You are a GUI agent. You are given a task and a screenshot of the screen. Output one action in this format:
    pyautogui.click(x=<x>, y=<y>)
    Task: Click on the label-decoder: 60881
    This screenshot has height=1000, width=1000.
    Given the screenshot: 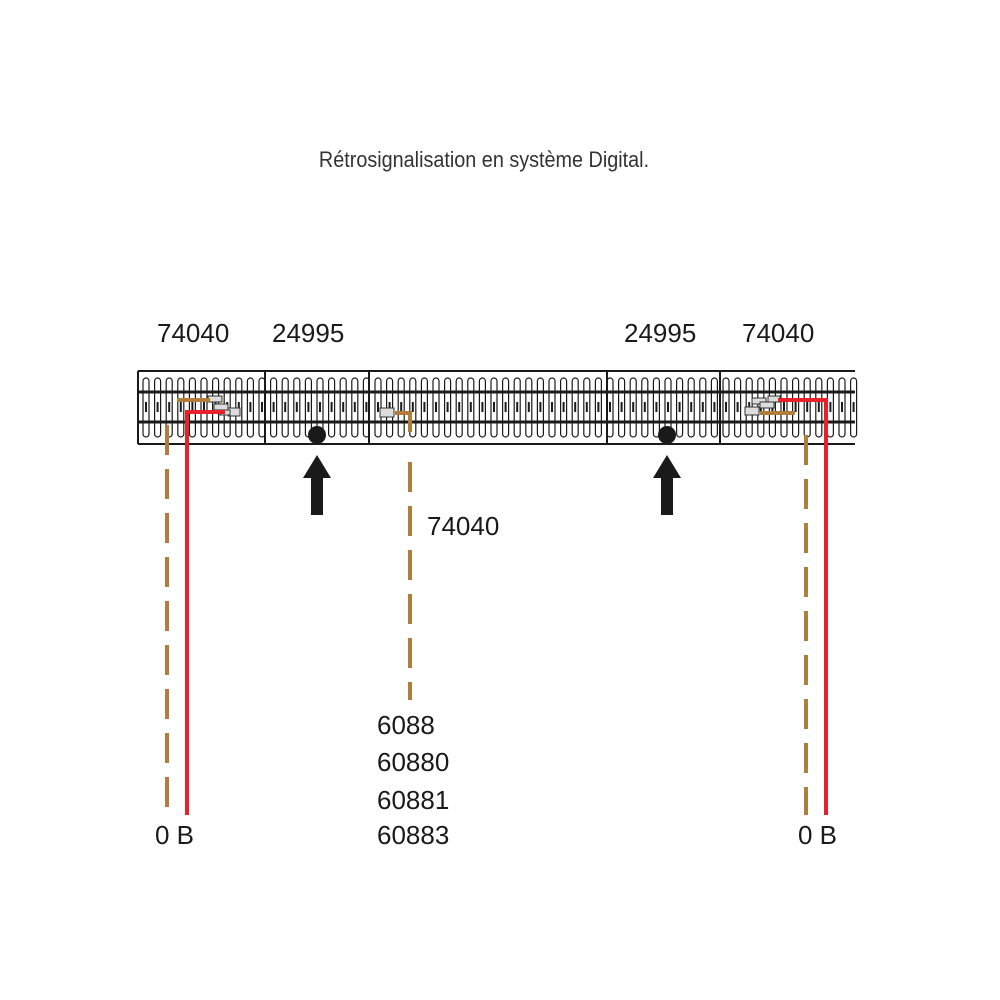 What is the action you would take?
    pyautogui.click(x=413, y=800)
    